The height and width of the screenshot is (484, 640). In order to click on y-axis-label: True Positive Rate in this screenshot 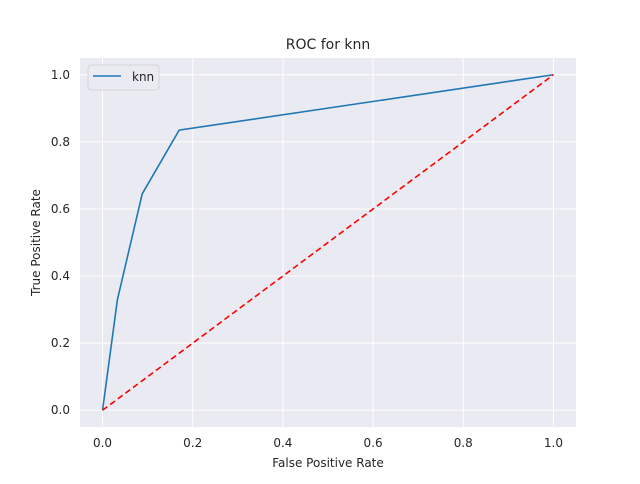, I will do `click(36, 243)`.